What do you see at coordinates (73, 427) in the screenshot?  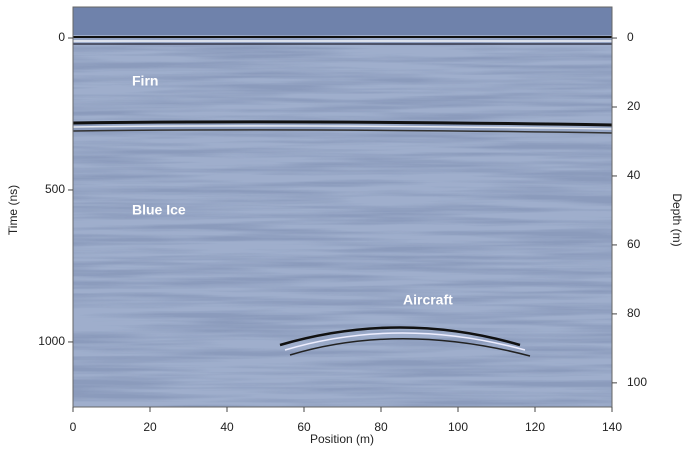 I see `x-tick-label: 0` at bounding box center [73, 427].